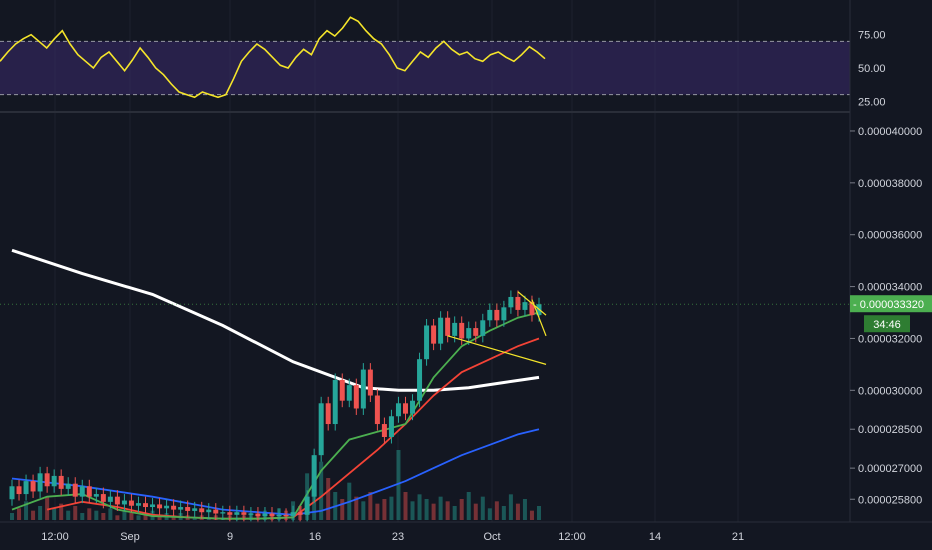  What do you see at coordinates (315, 537) in the screenshot?
I see `time-tick-label: 16` at bounding box center [315, 537].